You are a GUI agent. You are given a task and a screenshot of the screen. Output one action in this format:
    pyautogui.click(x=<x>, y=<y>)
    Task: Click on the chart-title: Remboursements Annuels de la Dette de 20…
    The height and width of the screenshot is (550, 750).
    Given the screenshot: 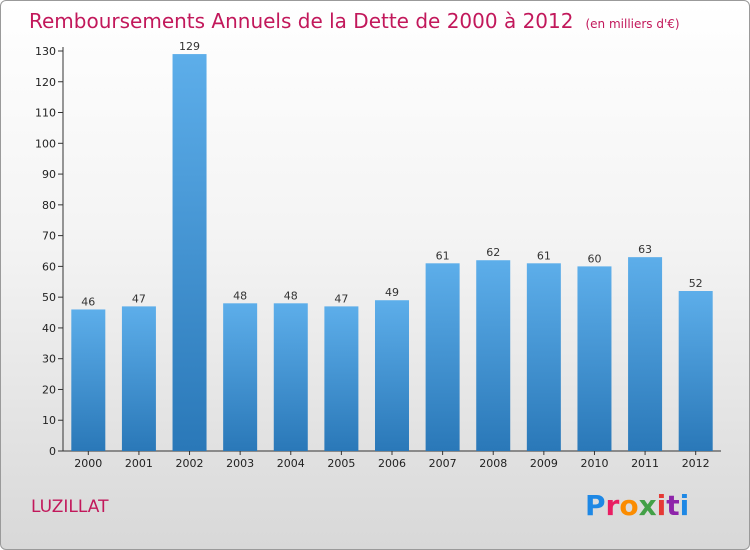 What is the action you would take?
    pyautogui.click(x=354, y=21)
    